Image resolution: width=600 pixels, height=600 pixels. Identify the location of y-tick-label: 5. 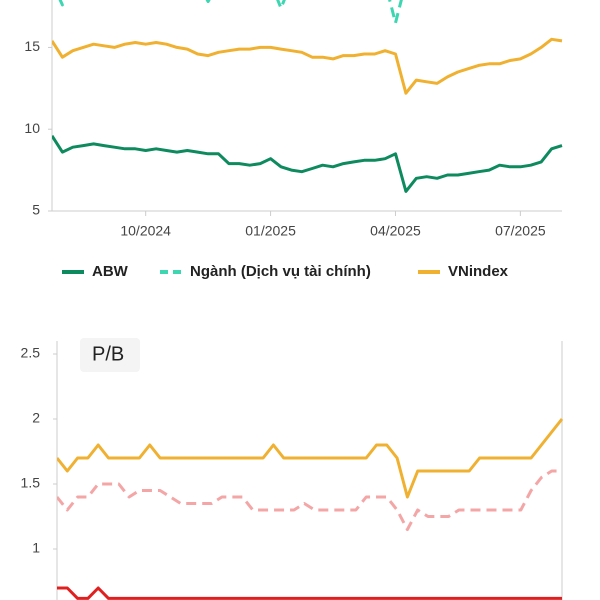
(36, 210).